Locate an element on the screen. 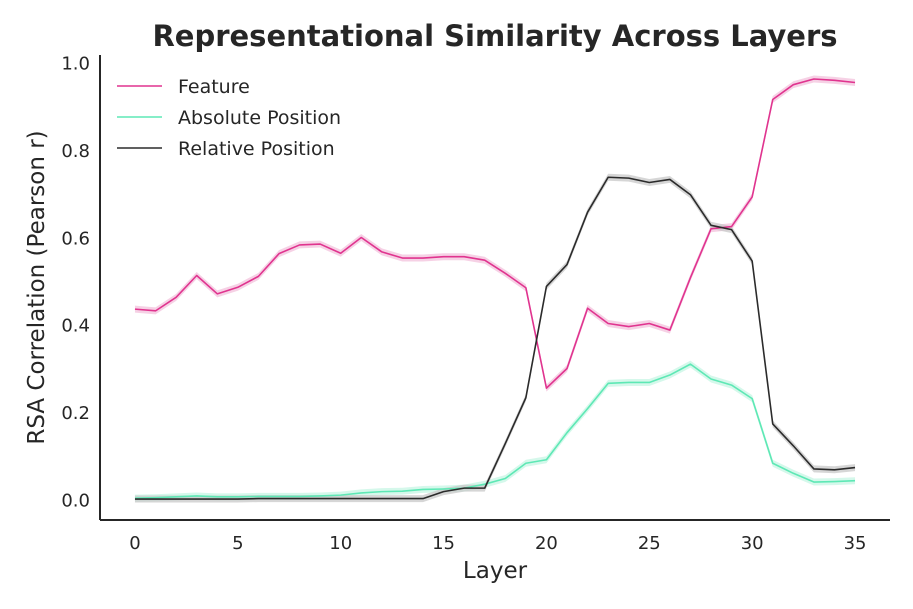 The height and width of the screenshot is (609, 913). y-tick-label: 0.2 is located at coordinates (75, 413).